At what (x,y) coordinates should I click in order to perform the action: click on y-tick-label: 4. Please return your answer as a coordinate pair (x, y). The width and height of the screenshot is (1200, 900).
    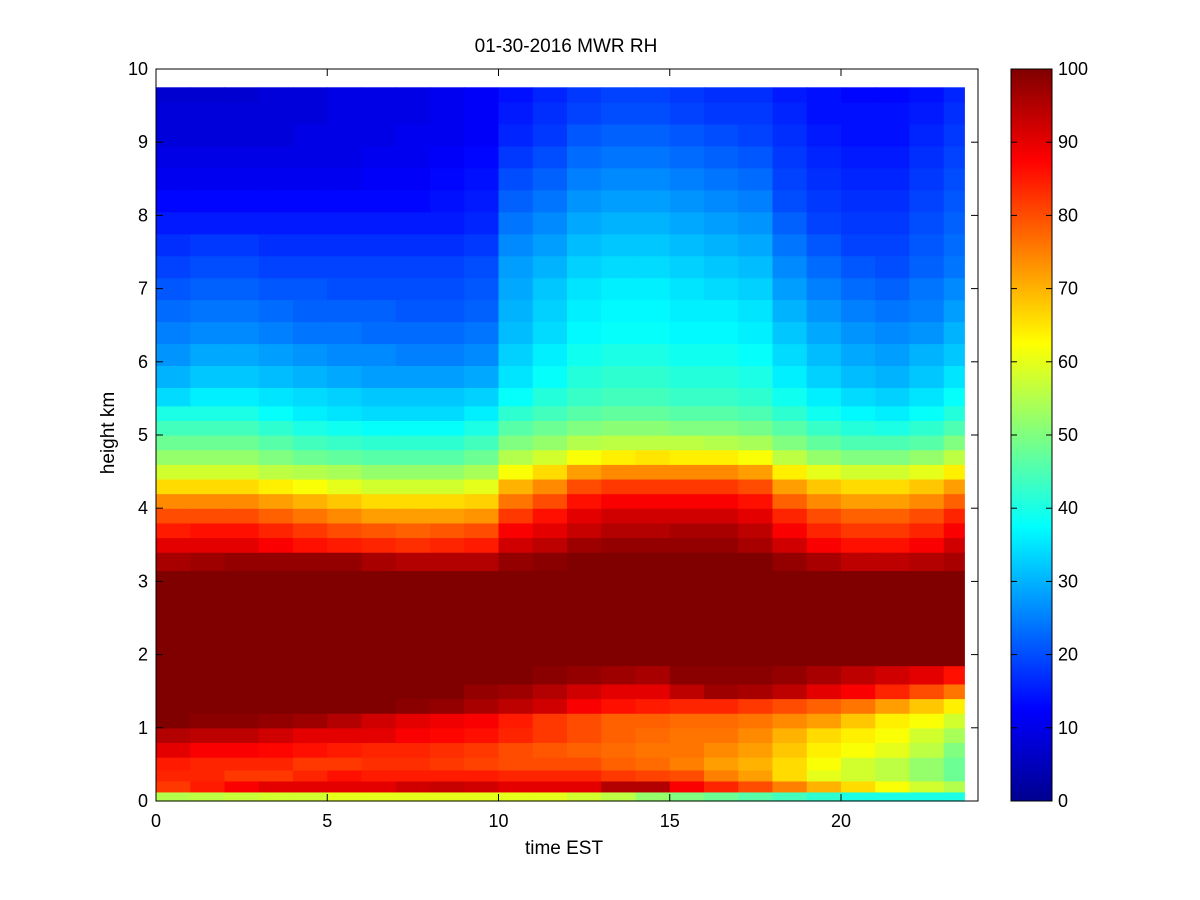
    Looking at the image, I should click on (143, 508).